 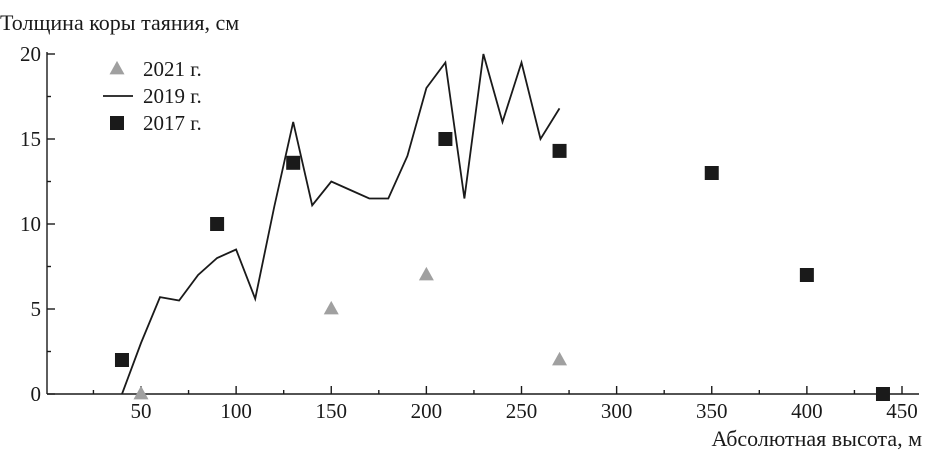 What do you see at coordinates (332, 411) in the screenshot?
I see `x-tick-label: 150` at bounding box center [332, 411].